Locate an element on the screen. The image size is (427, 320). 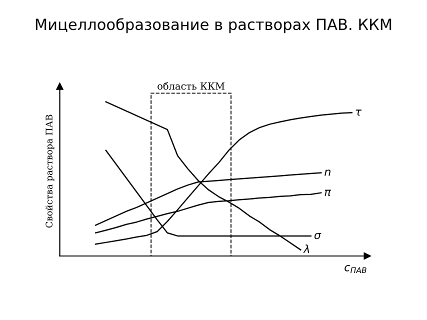
series-label: σ is located at coordinates (318, 236).